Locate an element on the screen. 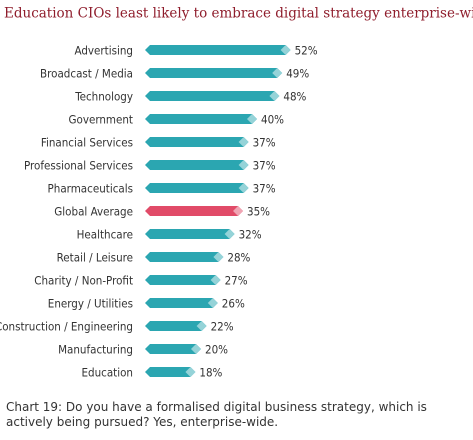 The image size is (473, 440). category-label: Energy / Utilities is located at coordinates (90, 304).